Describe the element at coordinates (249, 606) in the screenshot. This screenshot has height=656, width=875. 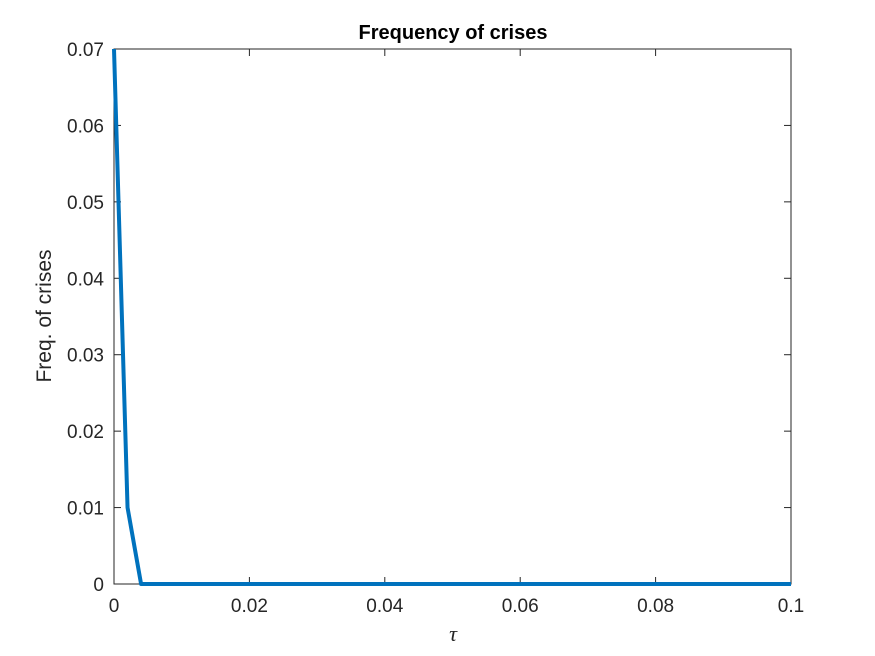
I see `x-tick-label: 0.02` at that location.